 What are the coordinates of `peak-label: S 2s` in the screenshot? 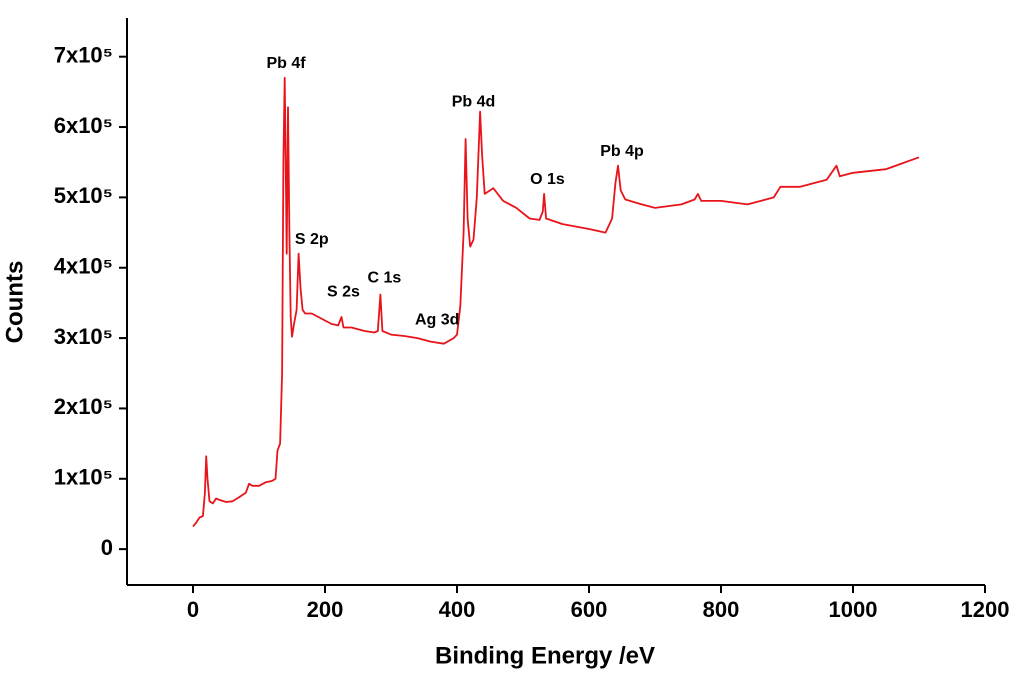 It's located at (343, 292).